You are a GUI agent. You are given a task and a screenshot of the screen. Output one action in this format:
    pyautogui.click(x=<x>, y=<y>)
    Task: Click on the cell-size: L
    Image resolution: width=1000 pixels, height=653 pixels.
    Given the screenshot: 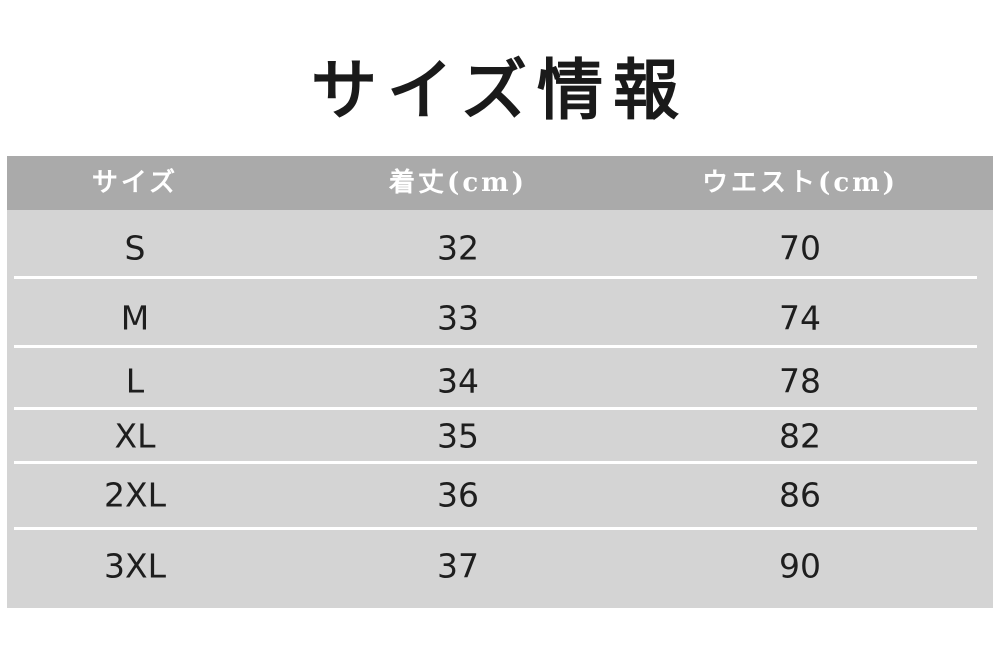 What is the action you would take?
    pyautogui.click(x=135, y=381)
    